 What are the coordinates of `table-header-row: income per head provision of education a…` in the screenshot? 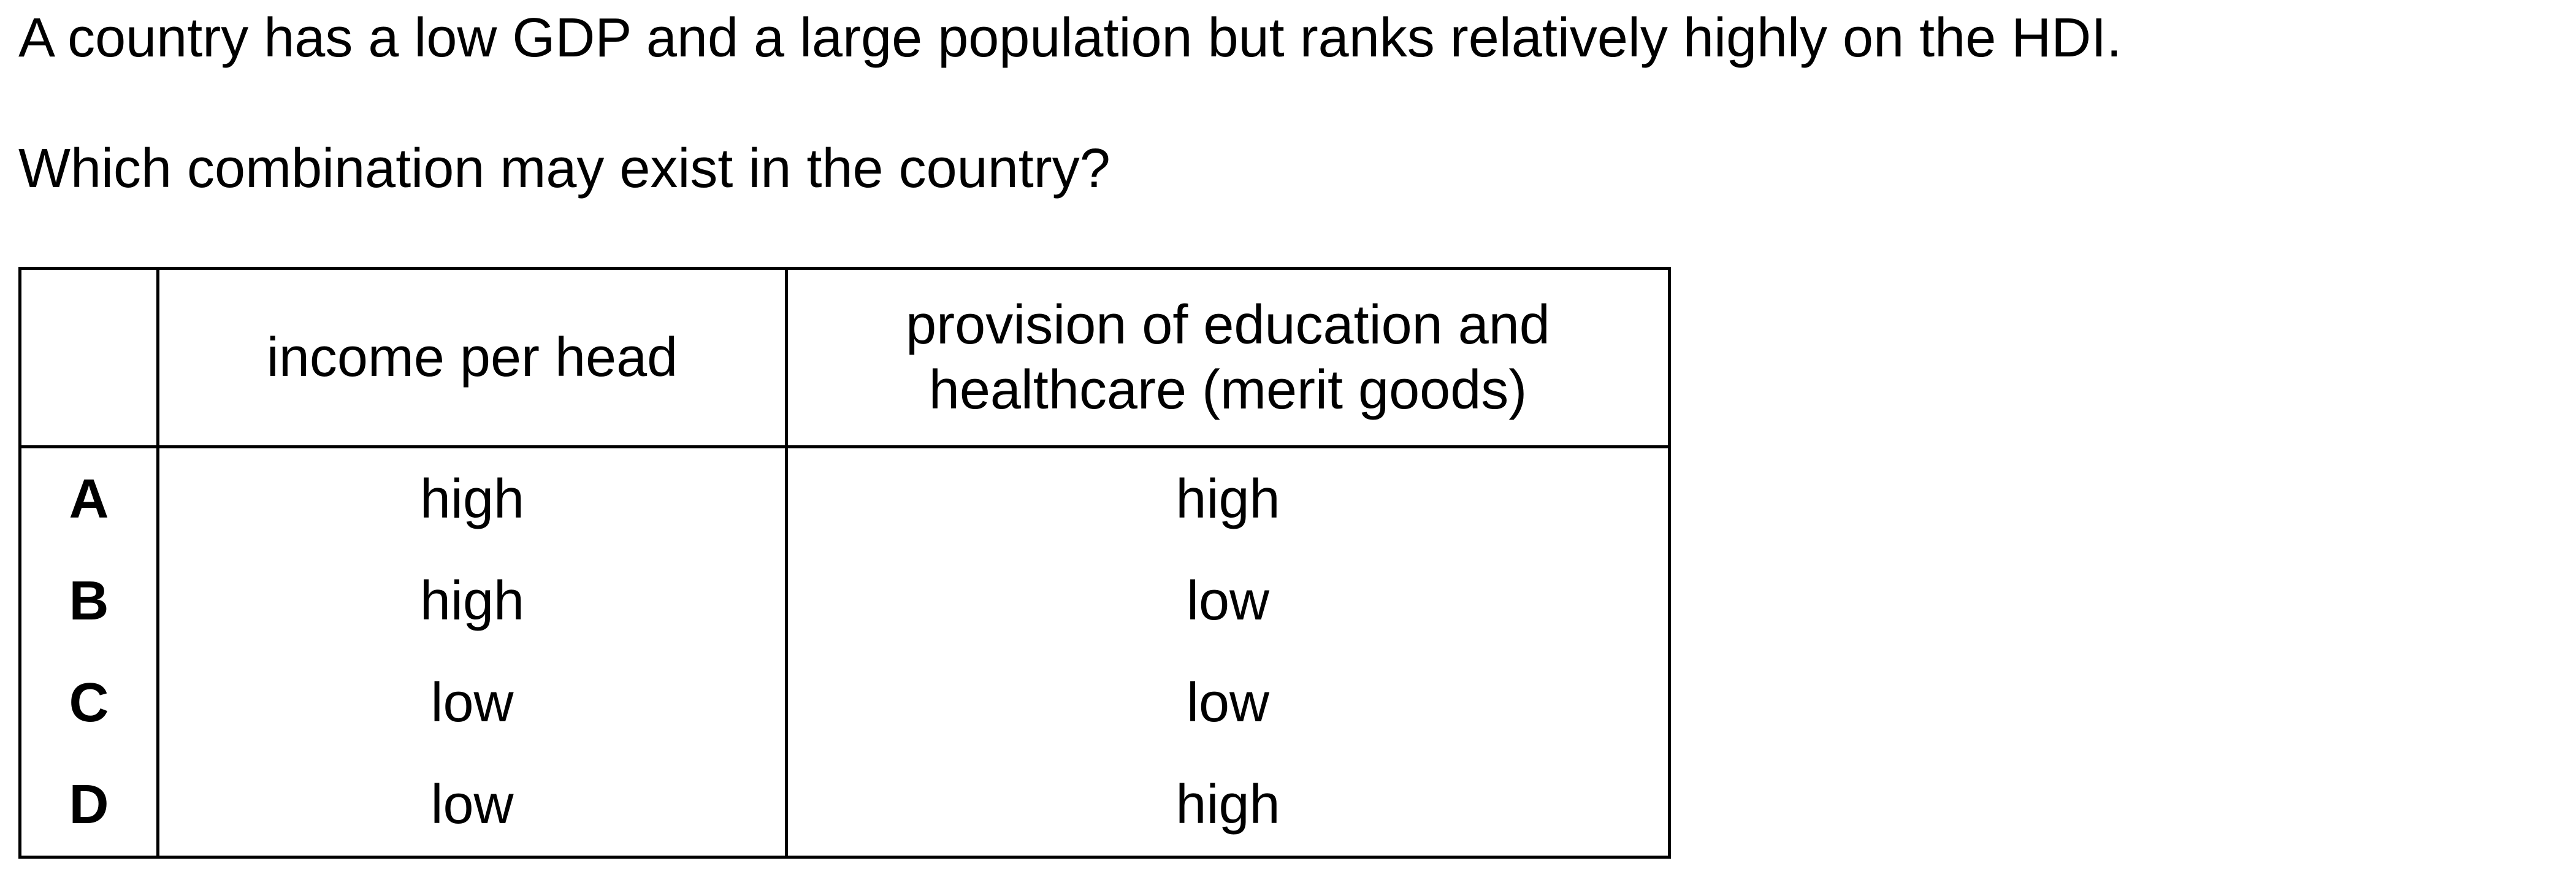 It's located at (844, 357).